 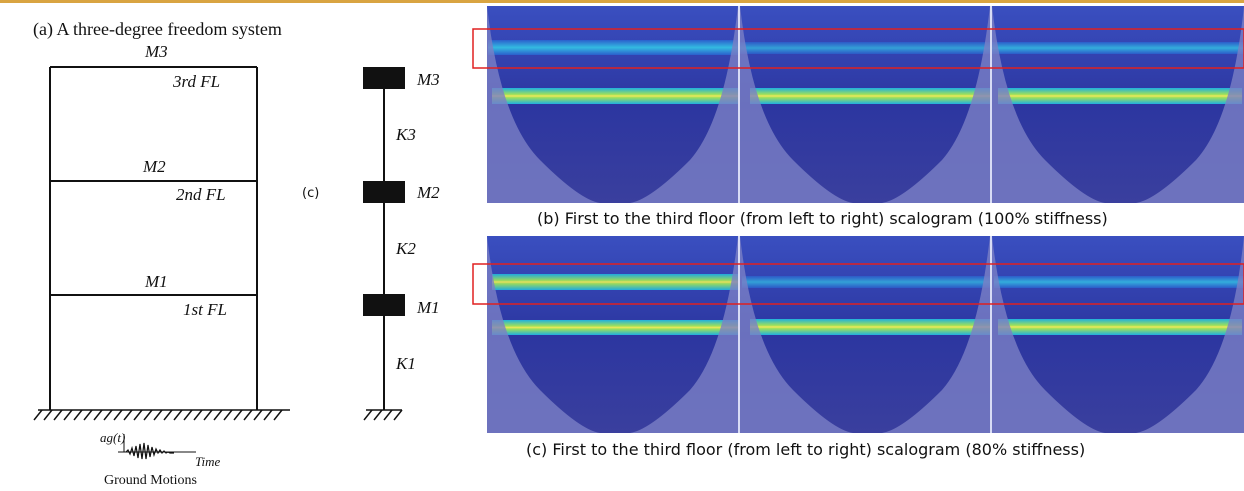 I want to click on spring-mass-block-m3, so click(x=384, y=78).